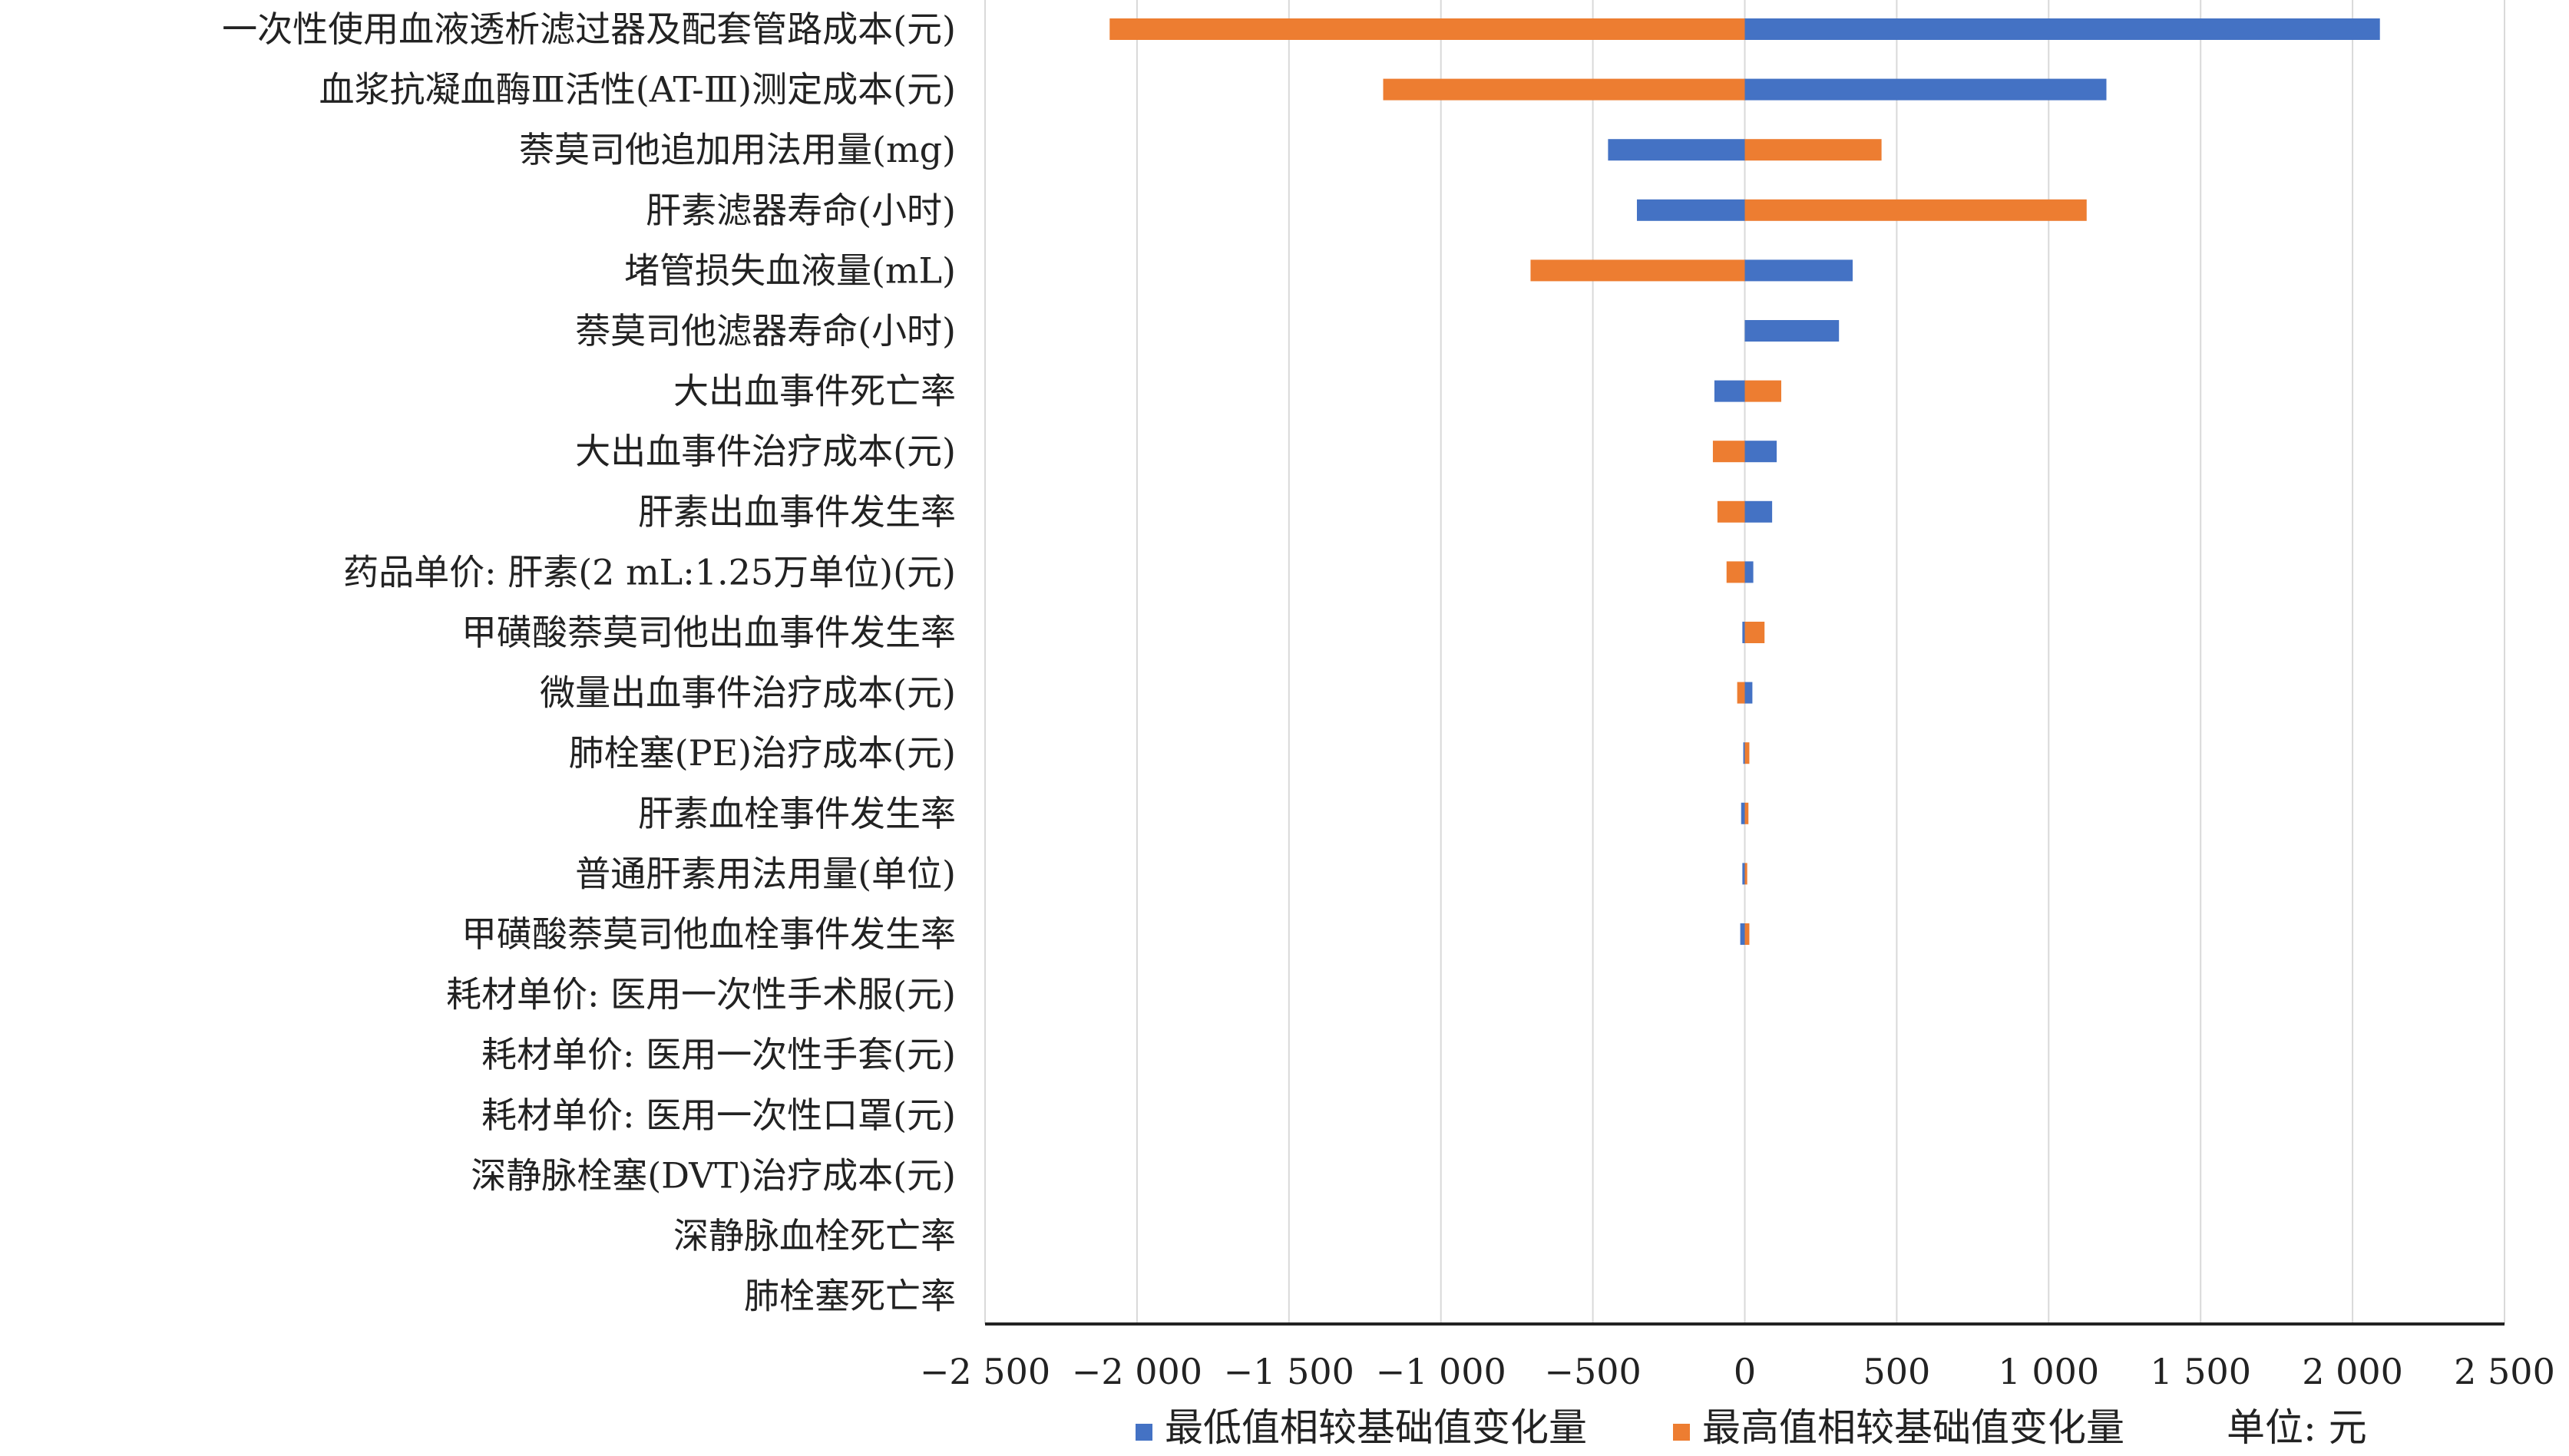  What do you see at coordinates (765, 331) in the screenshot?
I see `category-label: 萘莫司他滤器寿命(小时)` at bounding box center [765, 331].